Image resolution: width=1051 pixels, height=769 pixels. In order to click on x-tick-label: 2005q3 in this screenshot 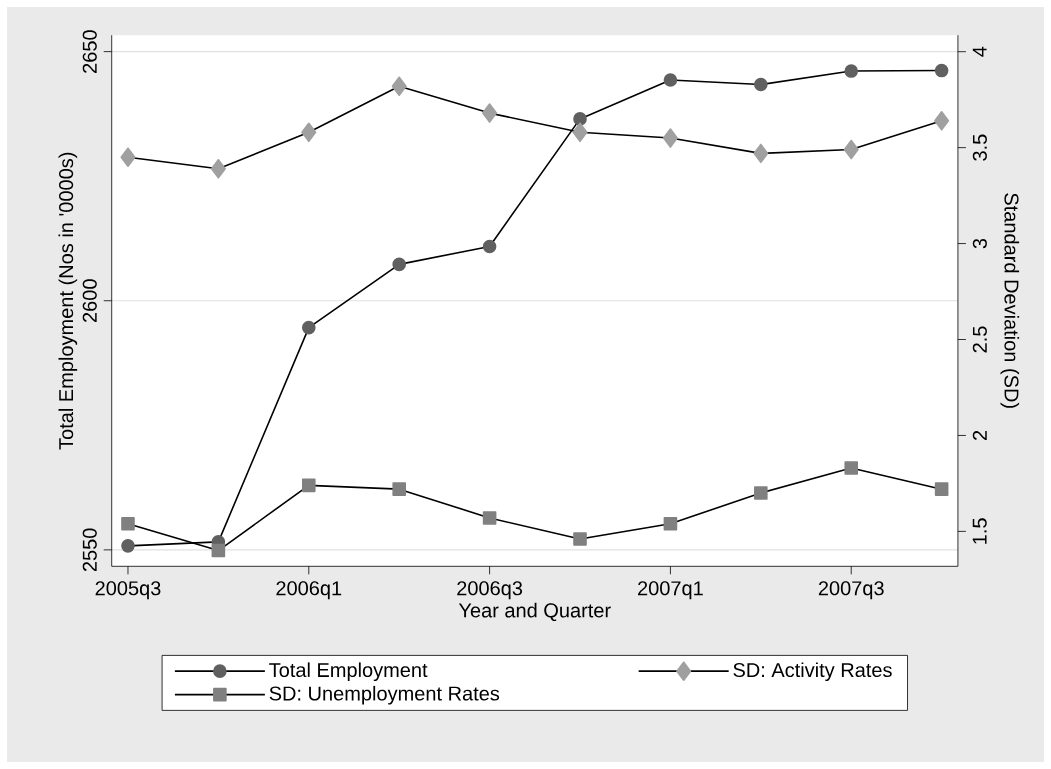, I will do `click(128, 590)`.